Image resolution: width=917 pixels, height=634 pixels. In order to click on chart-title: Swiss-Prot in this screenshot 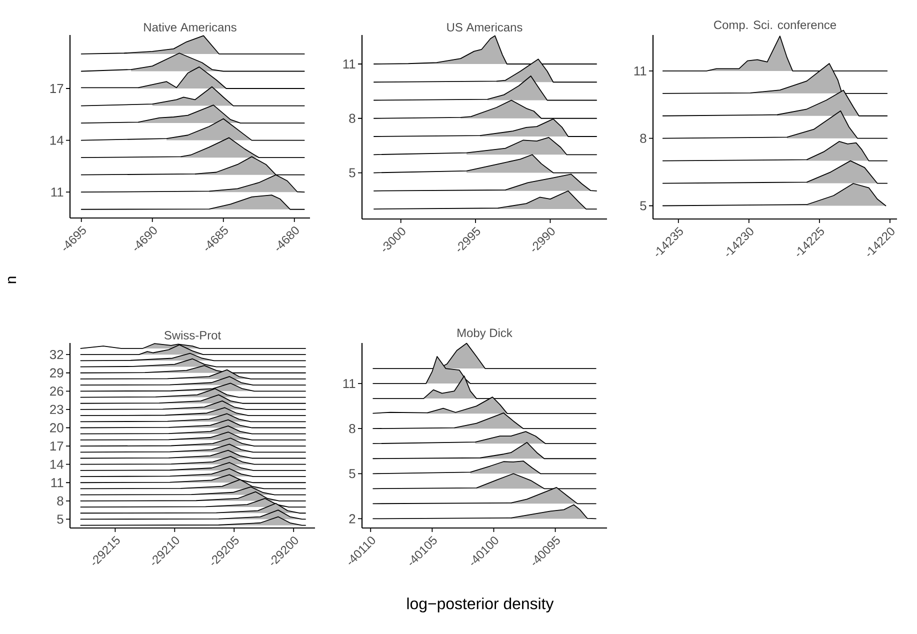, I will do `click(192, 335)`.